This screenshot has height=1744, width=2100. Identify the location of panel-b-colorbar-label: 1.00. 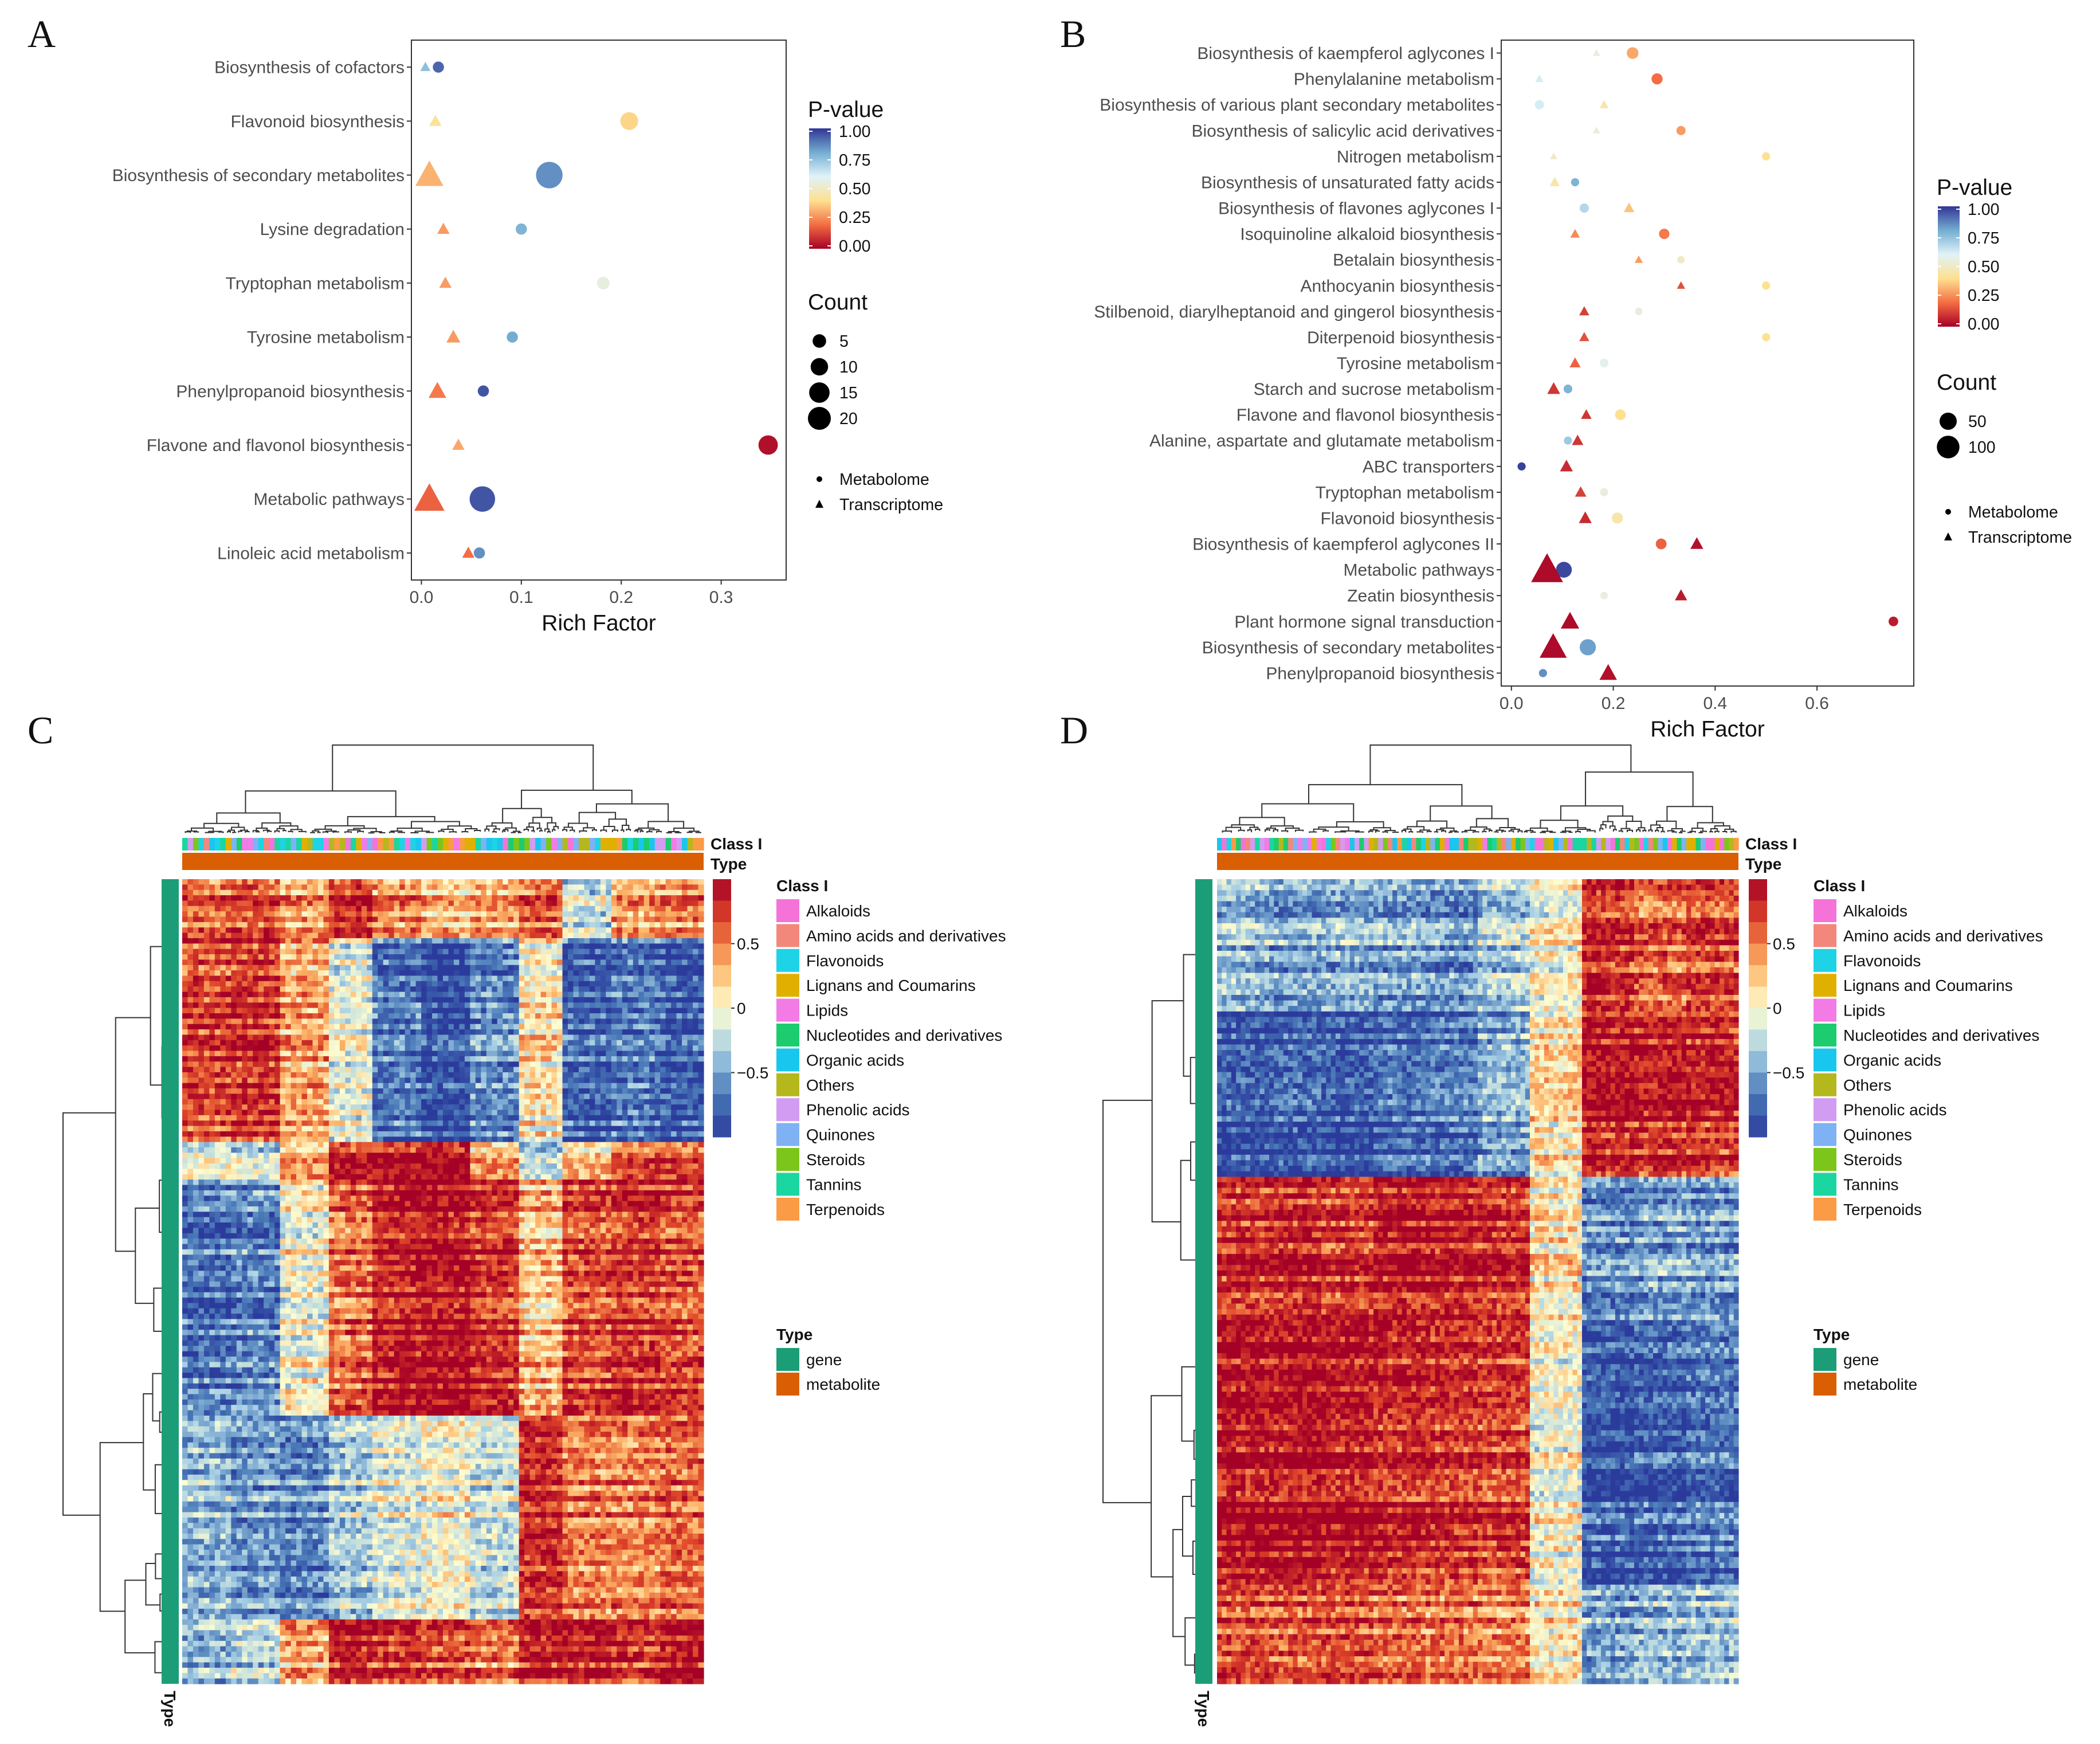
(1983, 210).